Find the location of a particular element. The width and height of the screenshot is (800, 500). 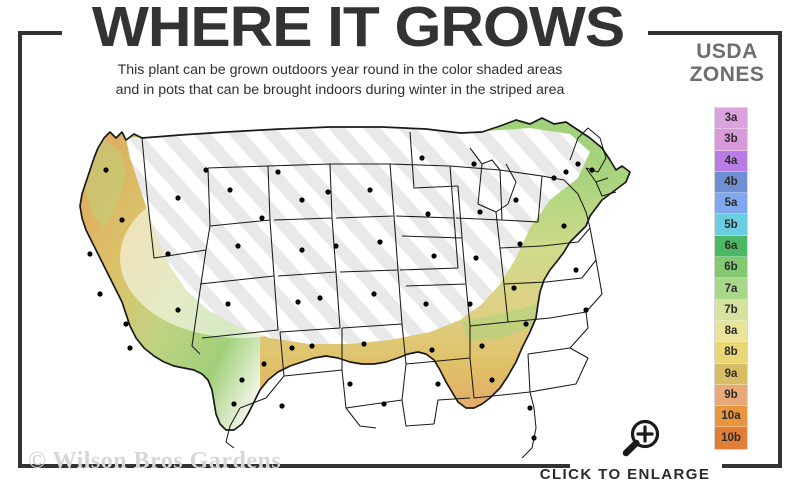

frame-bottom-right-edge is located at coordinates (752, 466).